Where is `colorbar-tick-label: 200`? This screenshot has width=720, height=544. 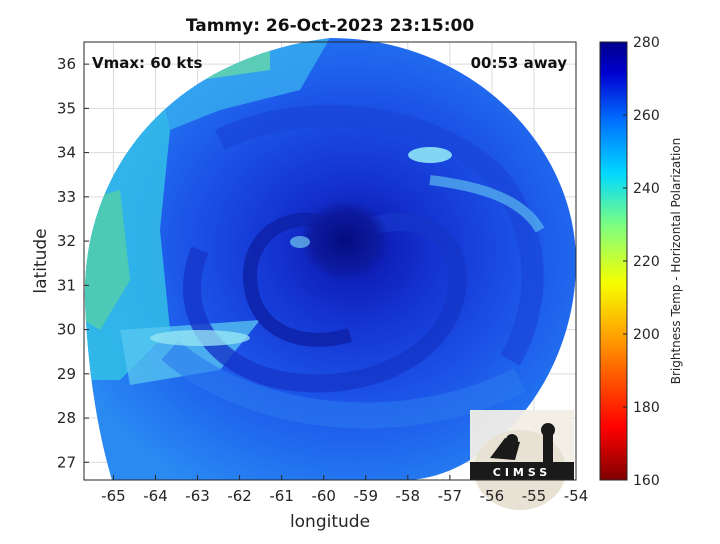 colorbar-tick-label: 200 is located at coordinates (646, 335).